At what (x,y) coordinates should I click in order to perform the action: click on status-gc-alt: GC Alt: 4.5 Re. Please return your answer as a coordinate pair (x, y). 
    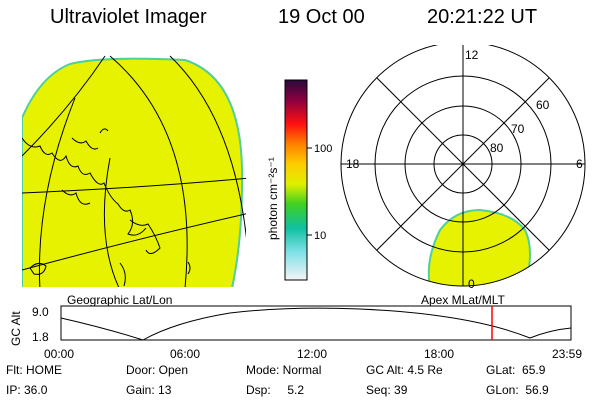
    Looking at the image, I should click on (404, 370).